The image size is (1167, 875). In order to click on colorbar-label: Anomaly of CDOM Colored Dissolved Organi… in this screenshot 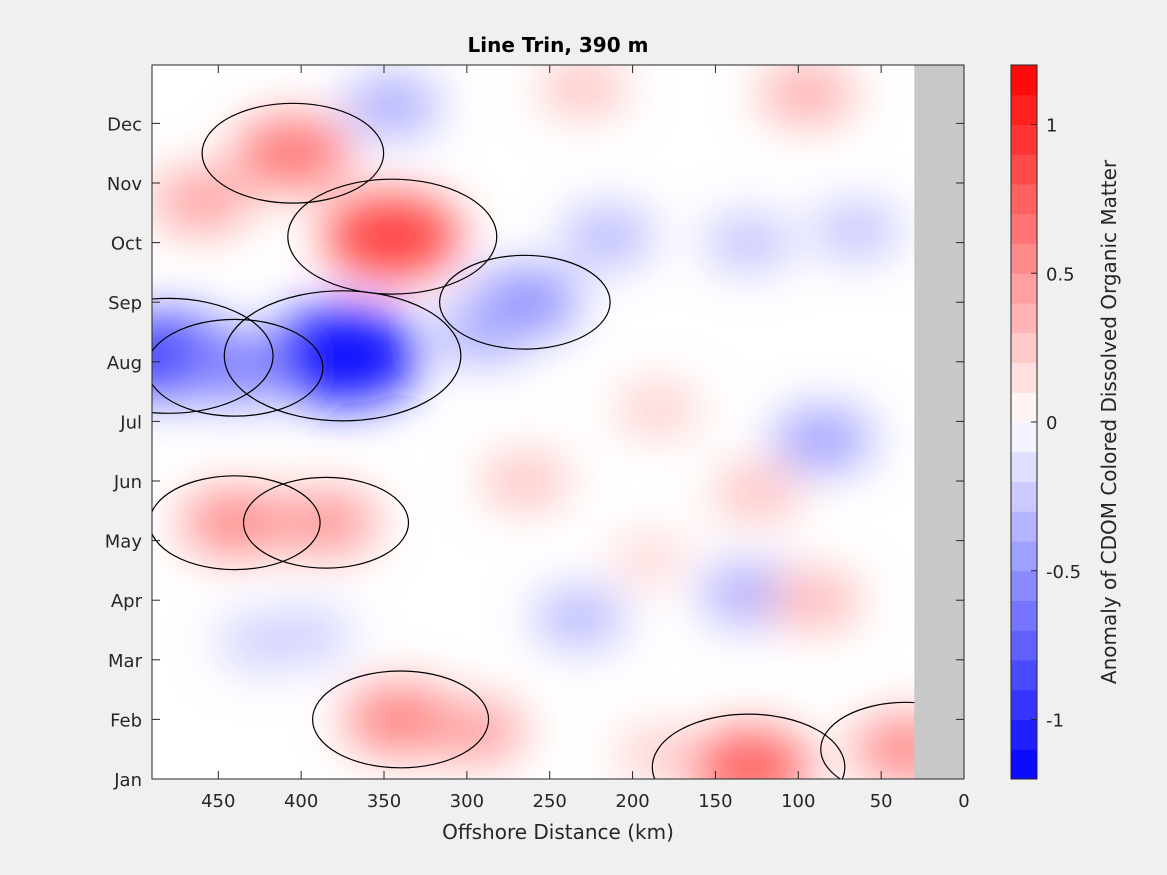, I will do `click(1109, 421)`.